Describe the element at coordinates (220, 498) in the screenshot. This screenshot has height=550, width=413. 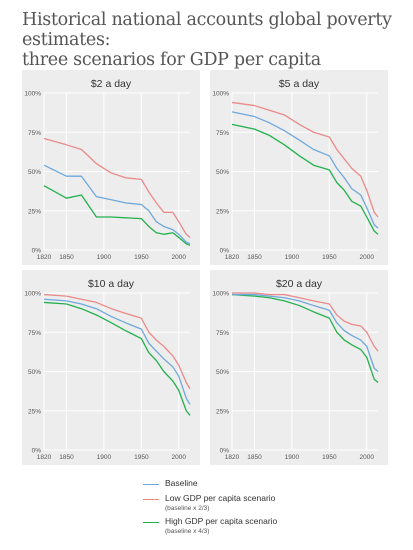
I see `legend-label-low: Low GDP per capita scenario` at that location.